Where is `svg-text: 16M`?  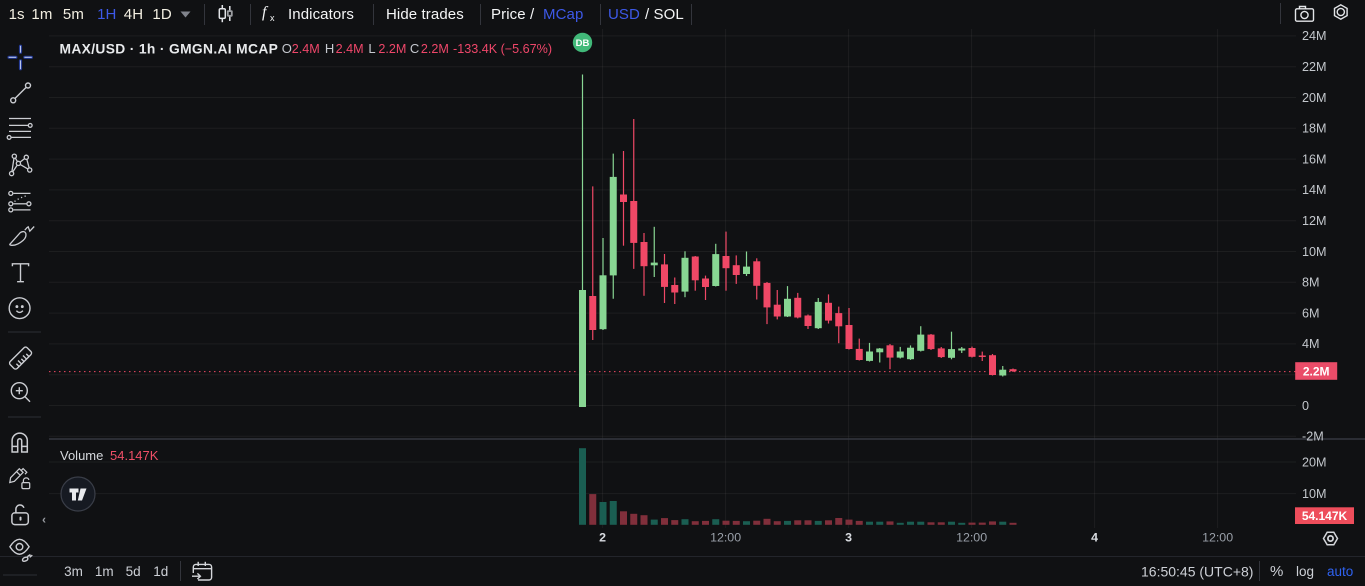 svg-text: 16M is located at coordinates (1314, 159).